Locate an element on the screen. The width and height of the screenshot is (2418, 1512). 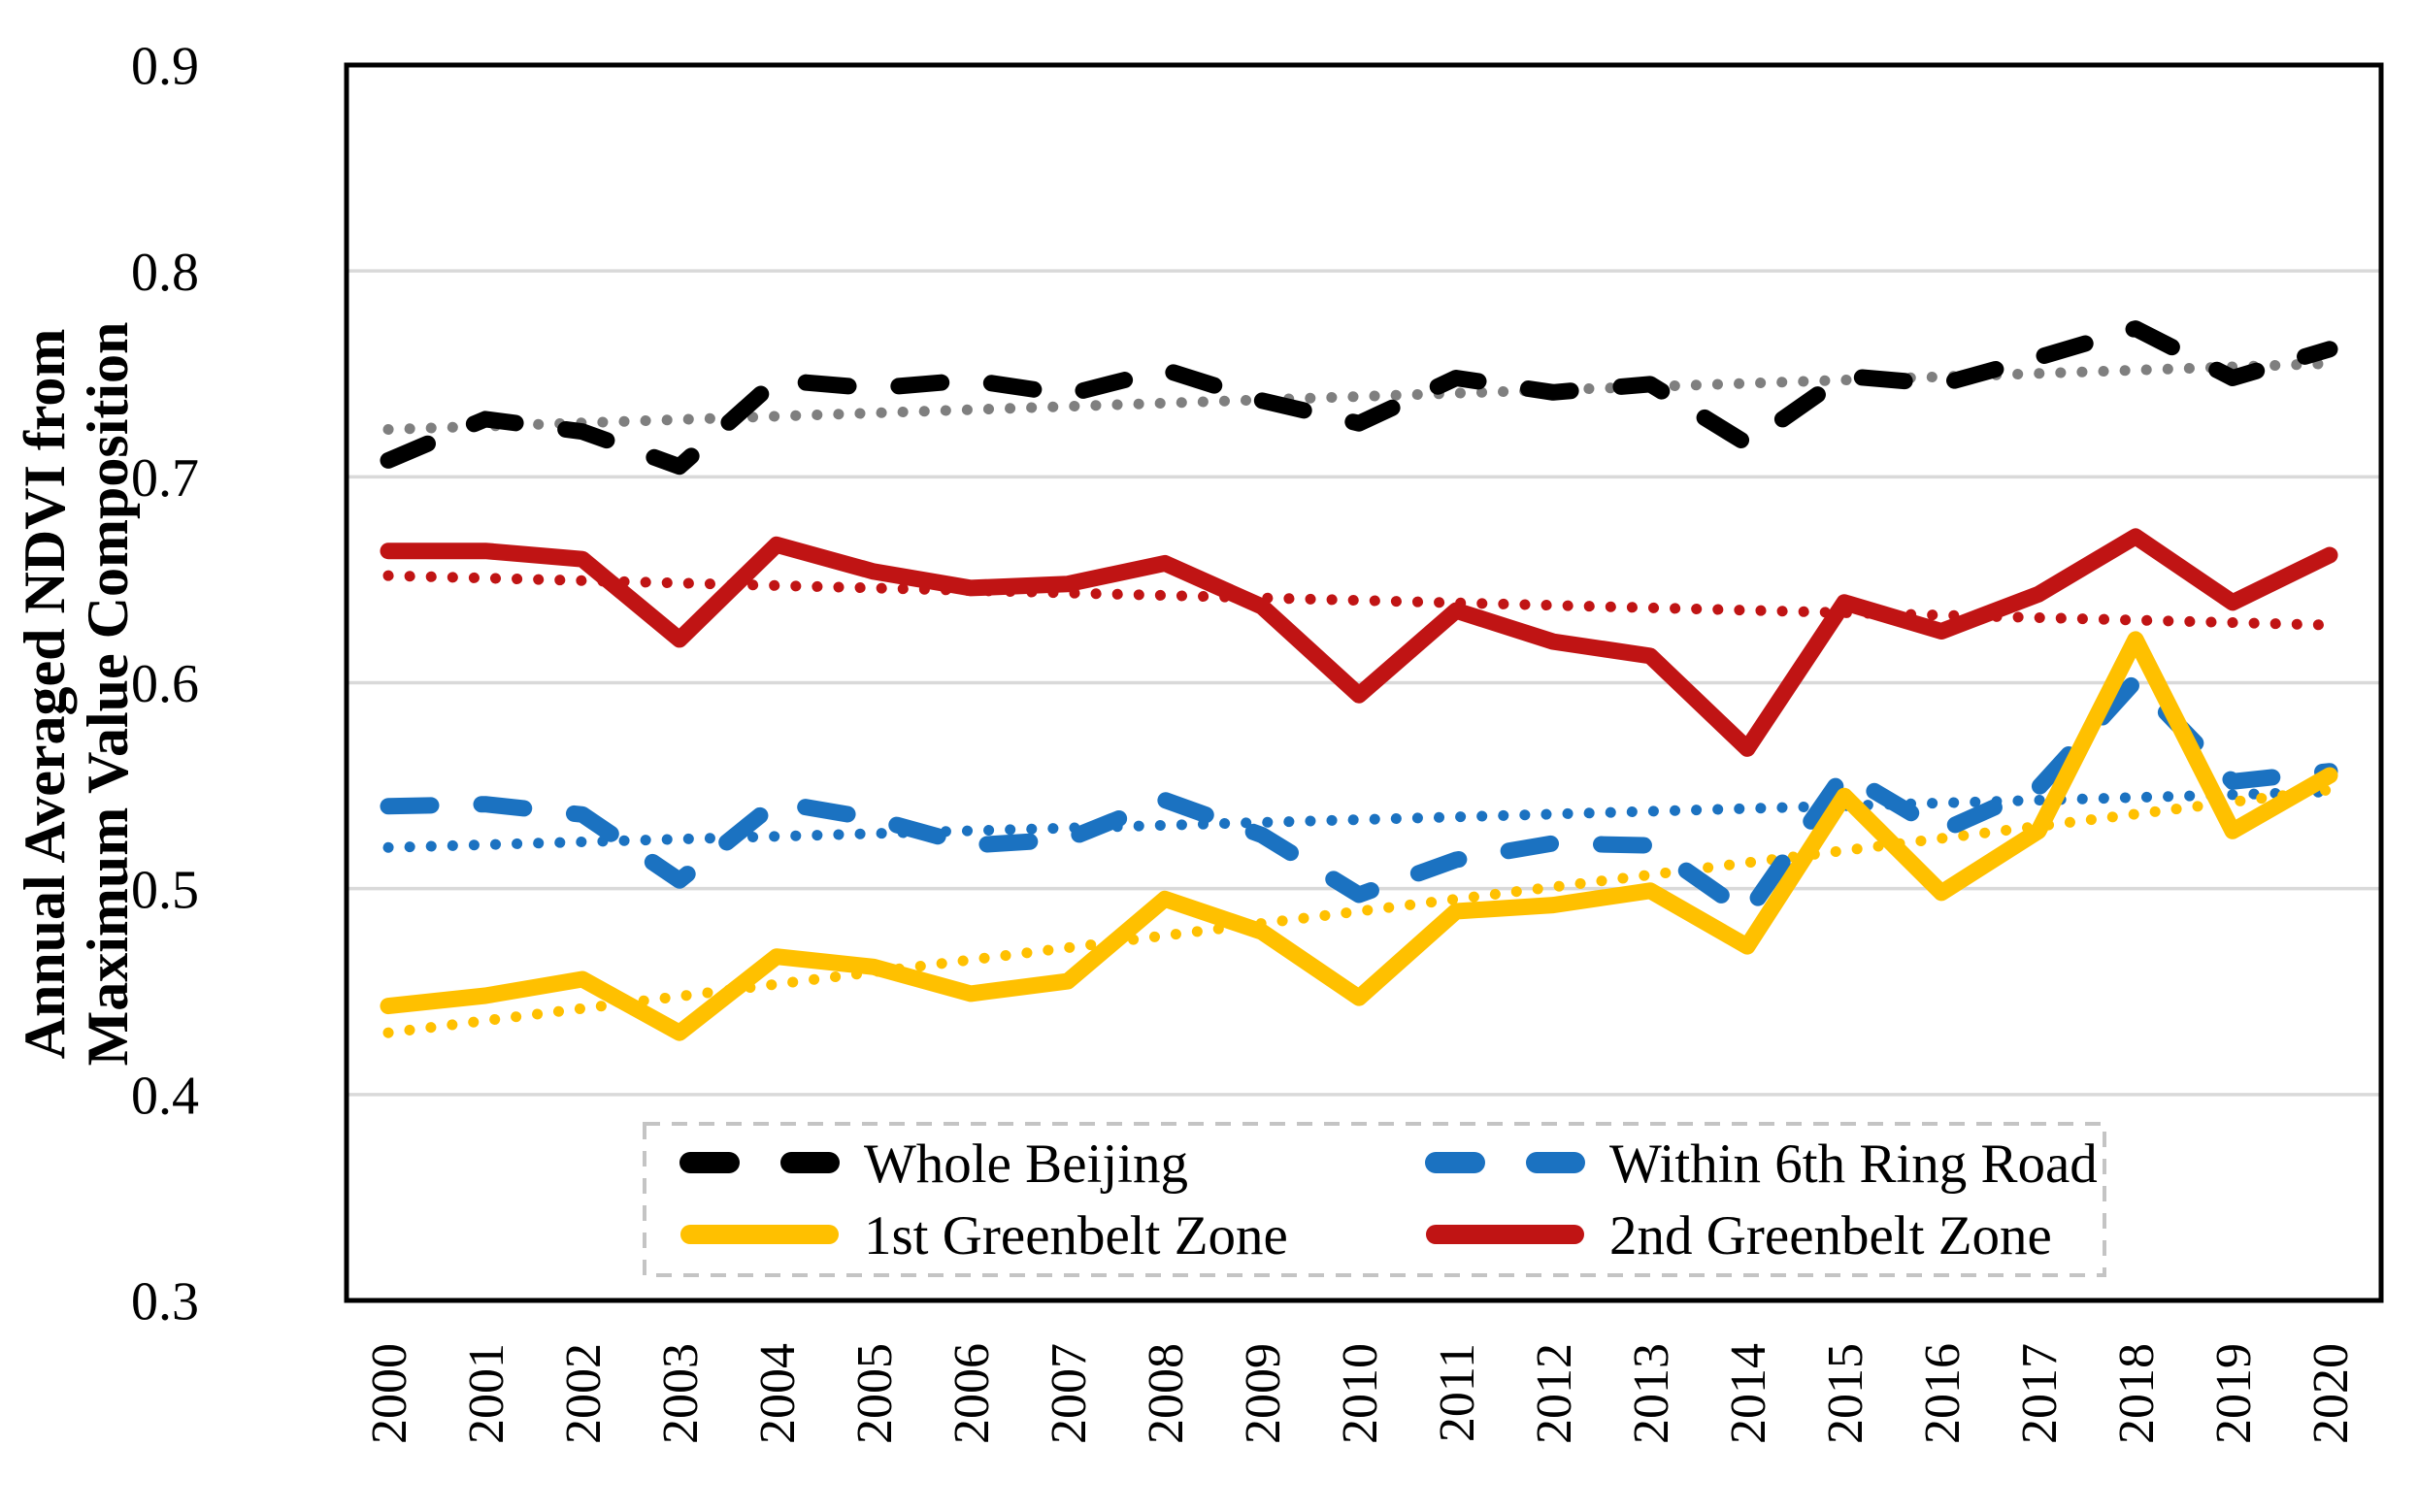
legend-label-whole-beijing: Whole Beijing is located at coordinates (1026, 1165).